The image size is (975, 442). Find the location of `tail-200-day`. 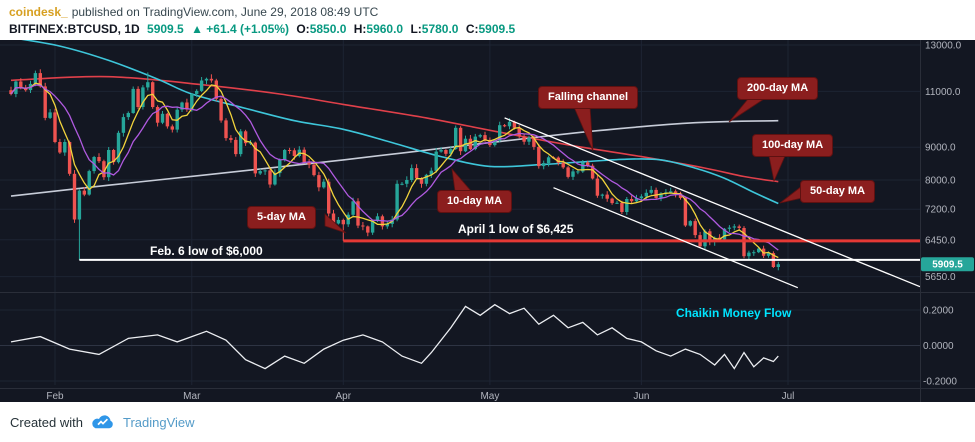

tail-200-day is located at coordinates (747, 110).